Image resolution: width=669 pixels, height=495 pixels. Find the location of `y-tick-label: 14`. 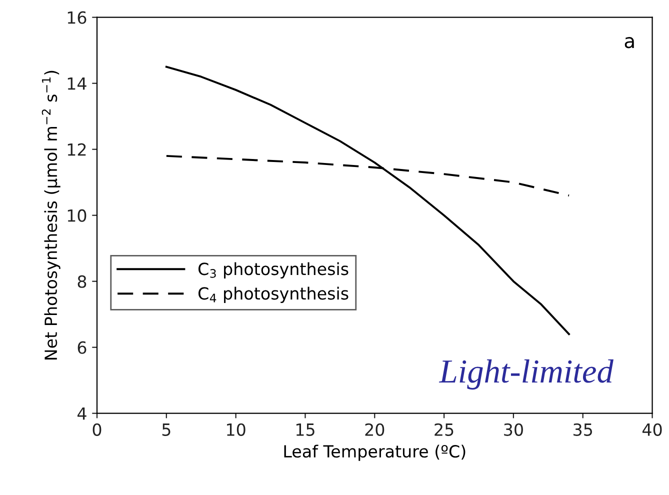

y-tick-label: 14 is located at coordinates (77, 84).